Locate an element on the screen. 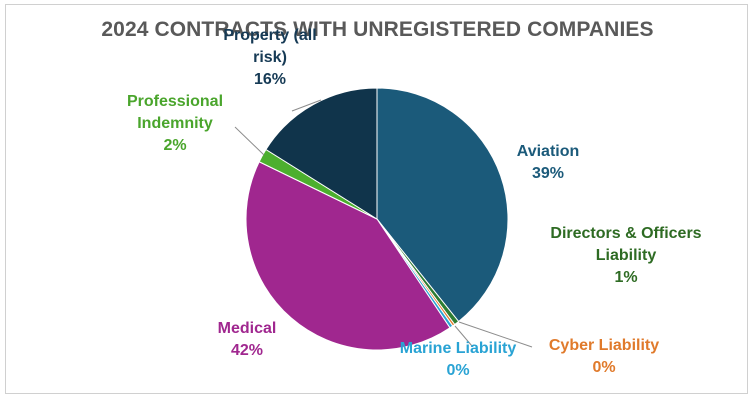 The height and width of the screenshot is (400, 755). leader-line-property-all-risk is located at coordinates (306, 105).